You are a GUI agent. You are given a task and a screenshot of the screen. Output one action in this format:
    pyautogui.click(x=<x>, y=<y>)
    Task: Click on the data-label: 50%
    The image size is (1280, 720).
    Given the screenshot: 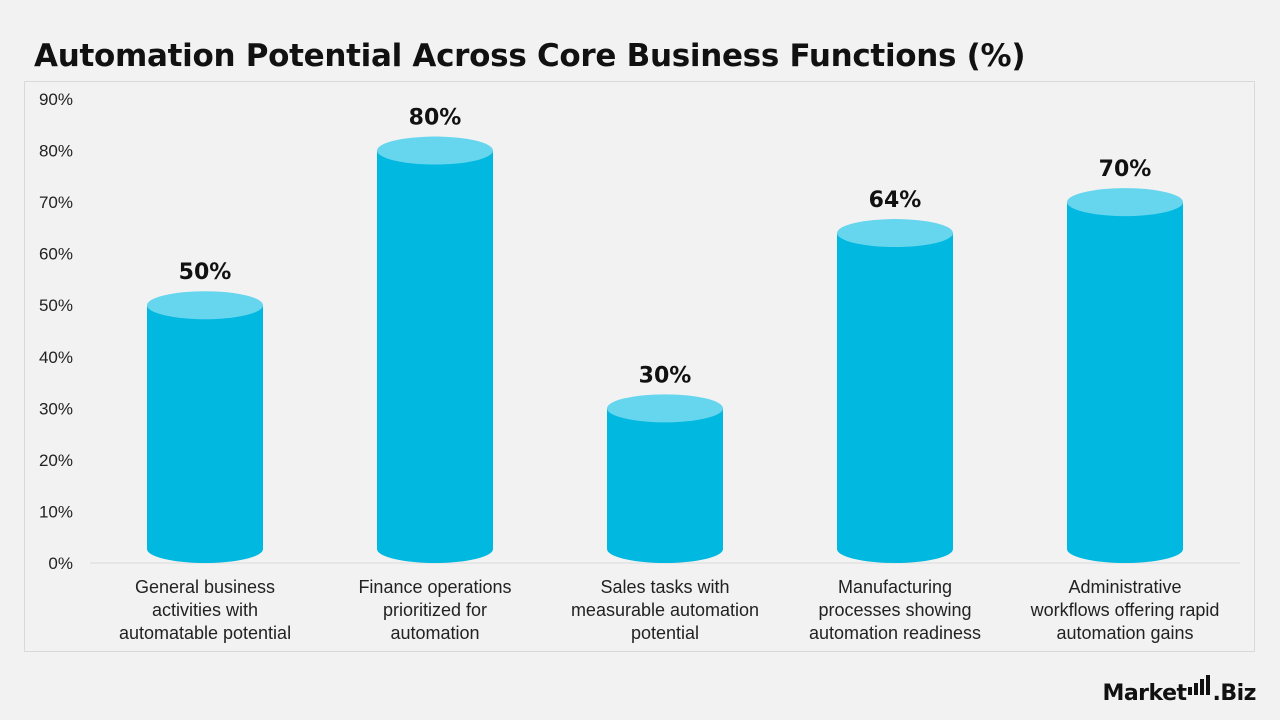 What is the action you would take?
    pyautogui.click(x=205, y=272)
    